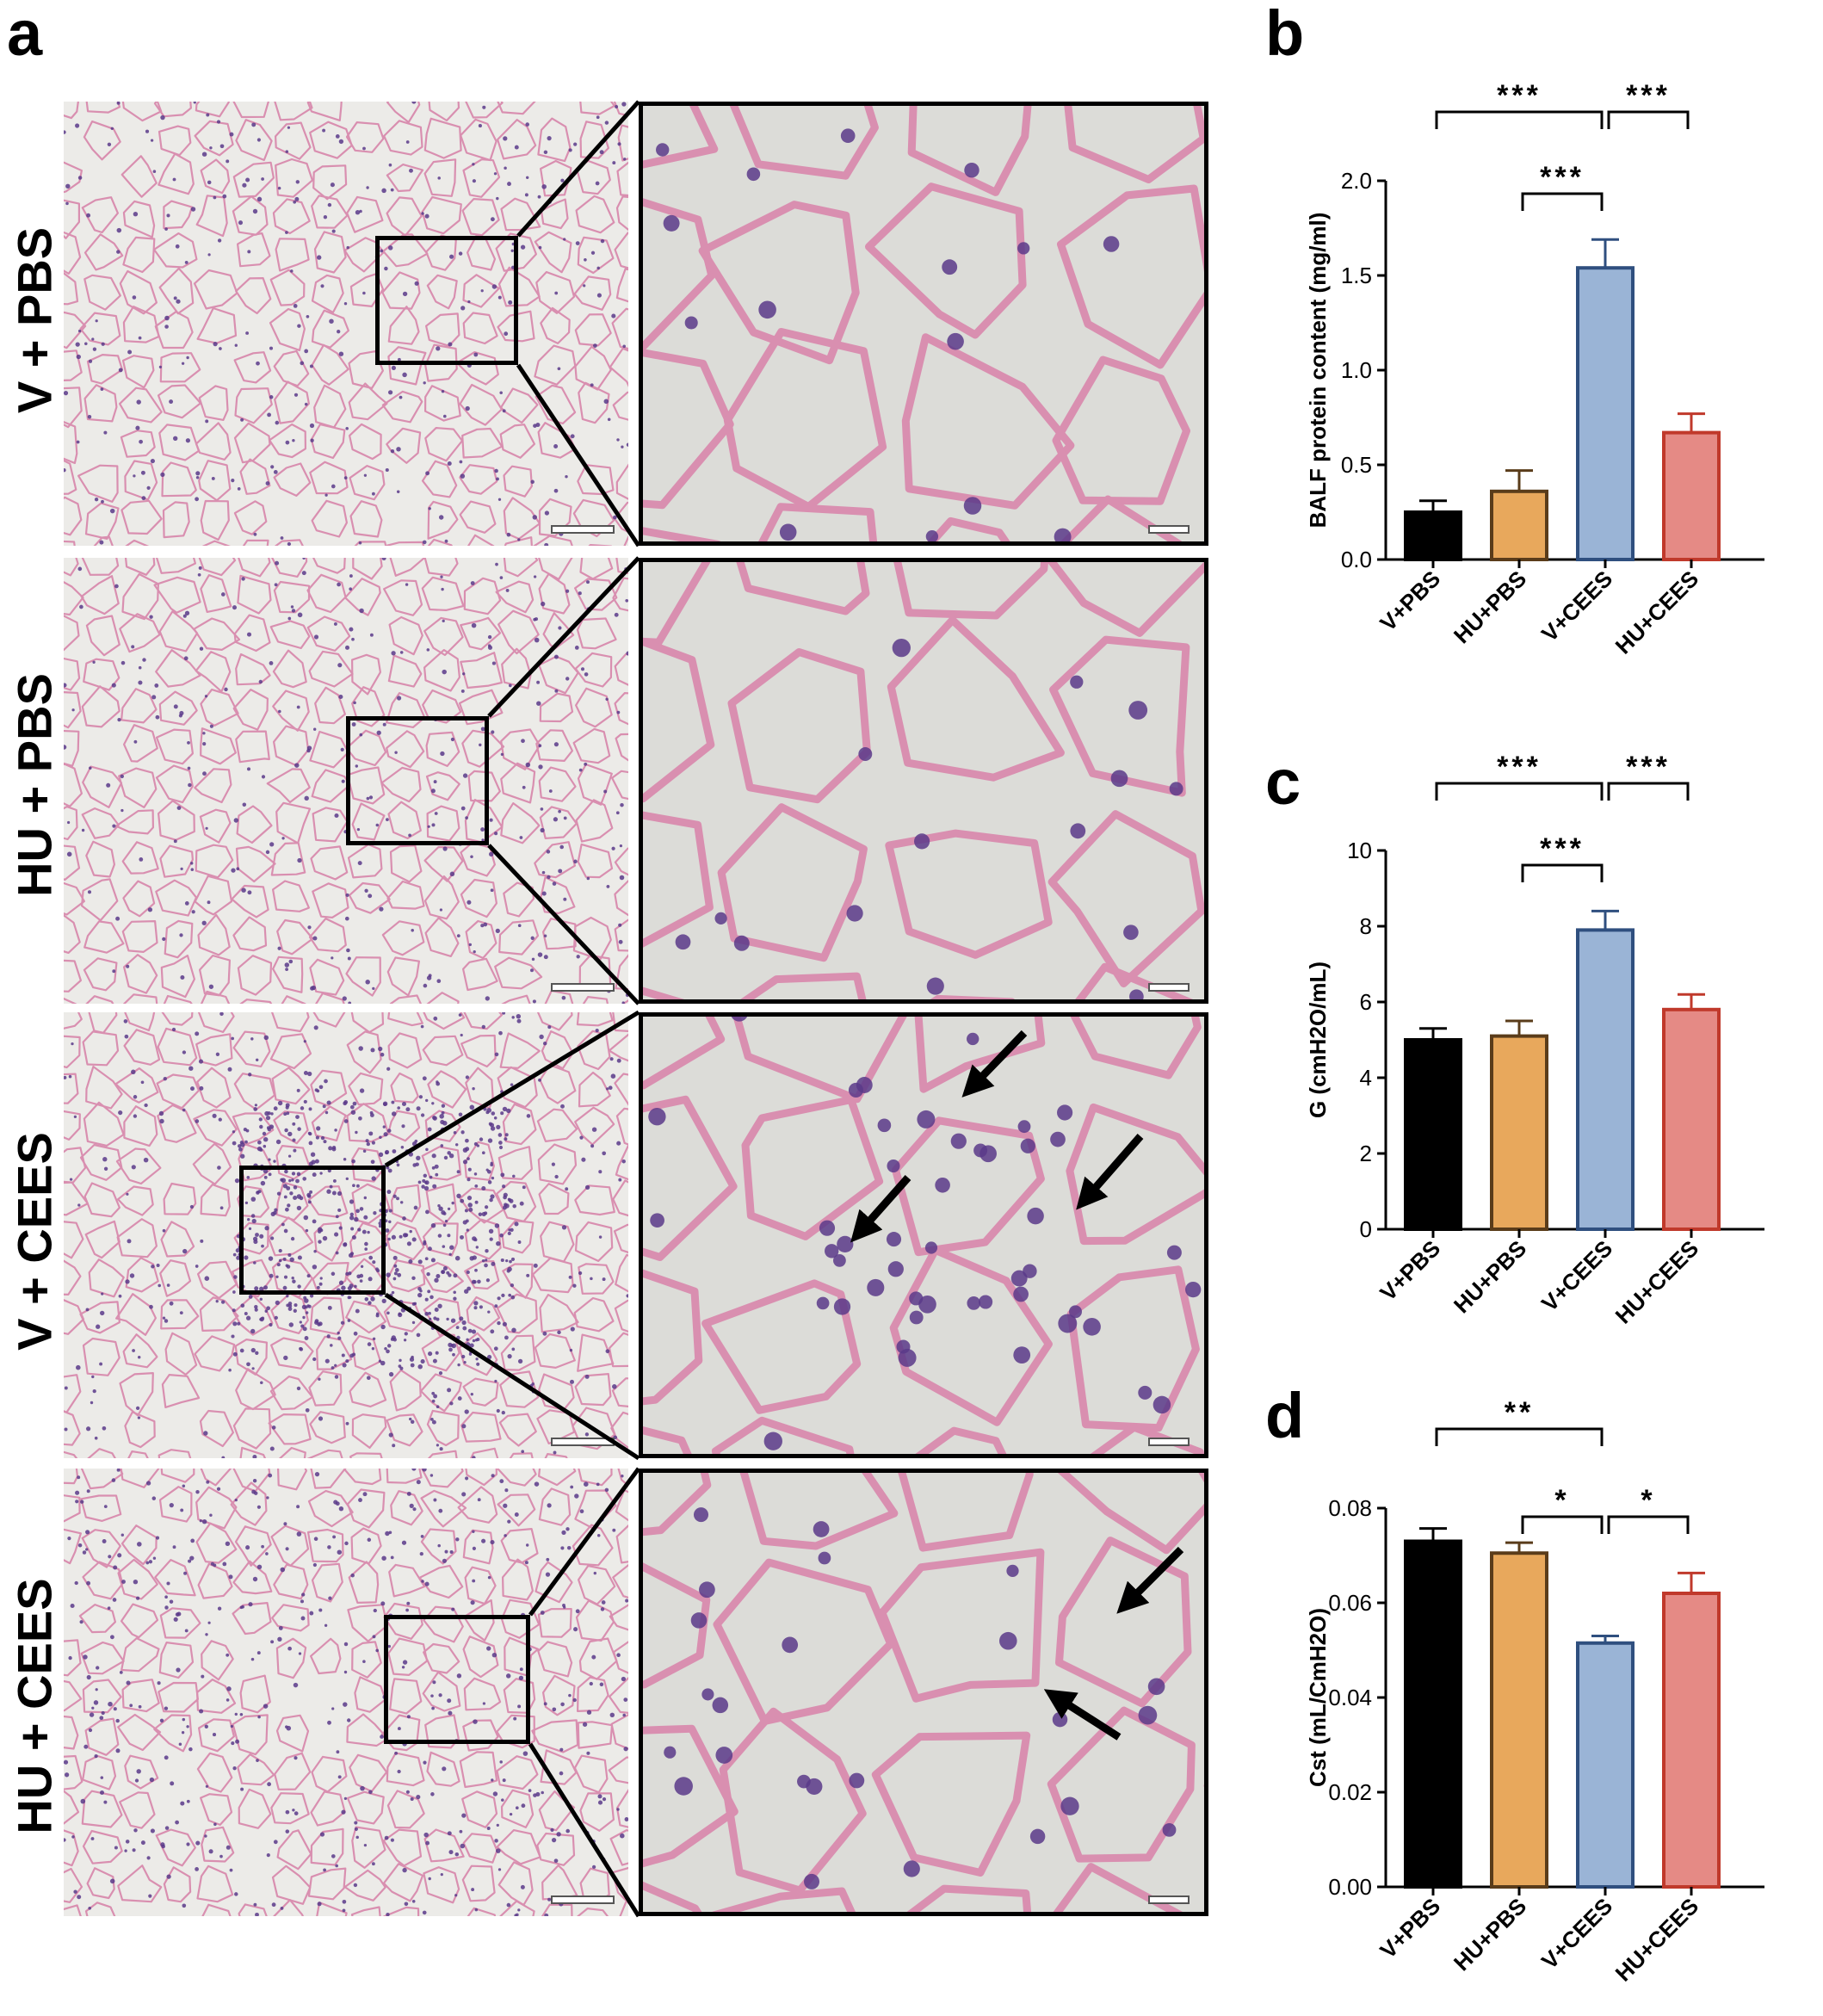 Image resolution: width=1823 pixels, height=2016 pixels. Describe the element at coordinates (1519, 1413) in the screenshot. I see `significance-label: **` at that location.